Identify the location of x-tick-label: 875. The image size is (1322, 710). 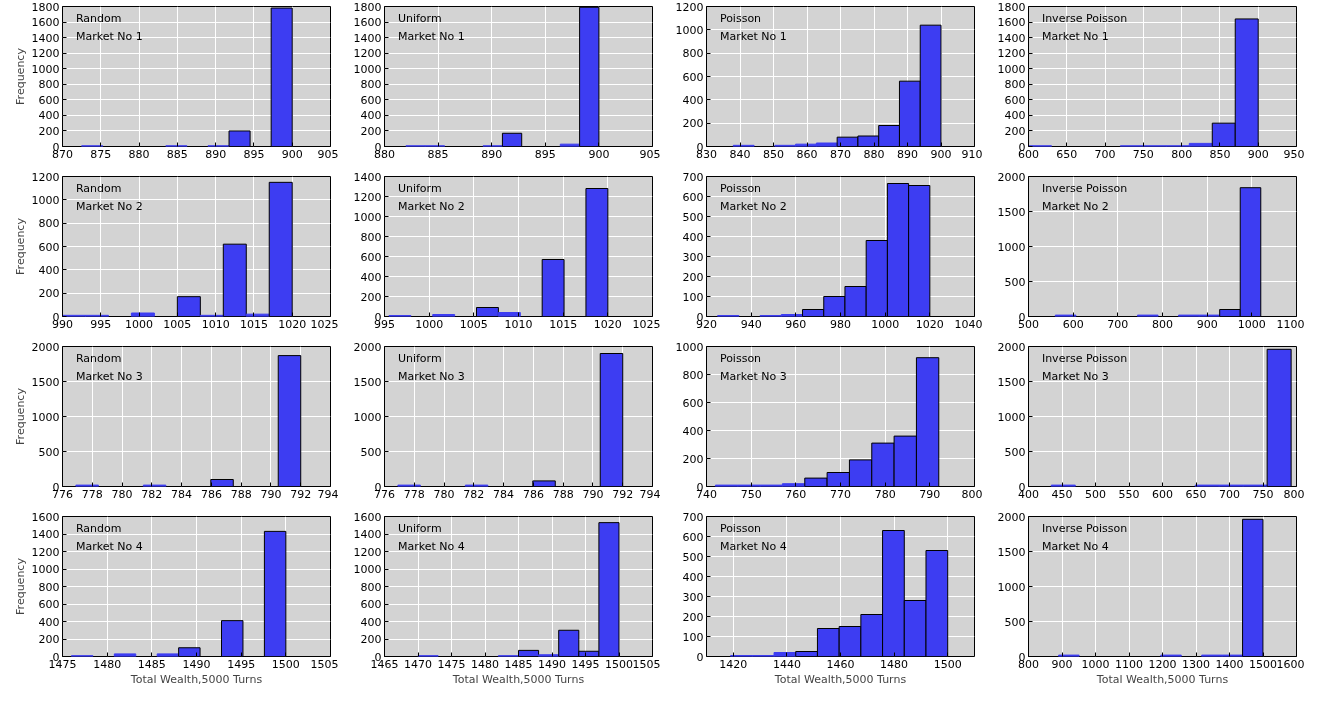
(101, 154).